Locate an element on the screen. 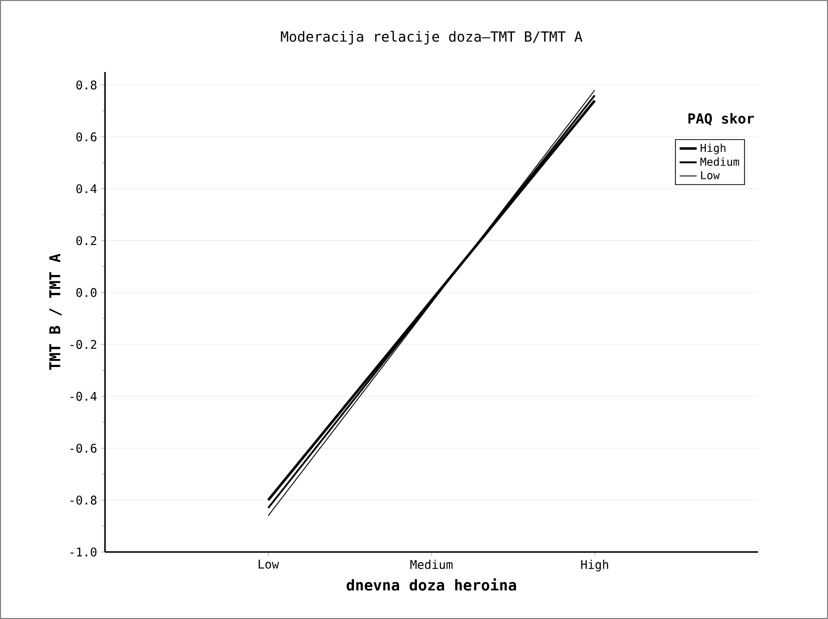  y-axis-title: TMT B / TMT A is located at coordinates (55, 312).